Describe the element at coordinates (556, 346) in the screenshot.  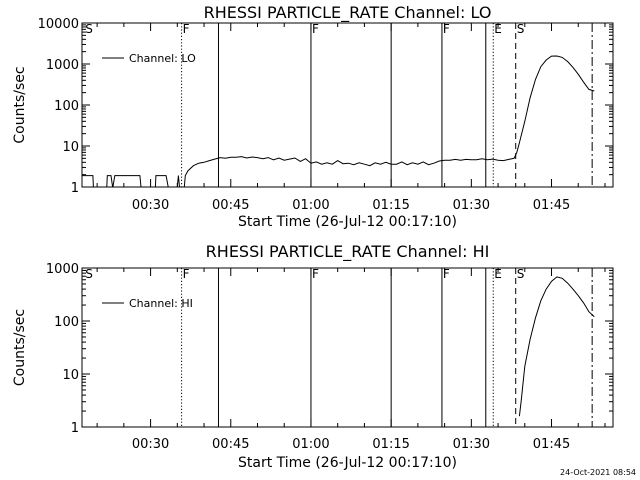
I see `series-line-channel-hi` at that location.